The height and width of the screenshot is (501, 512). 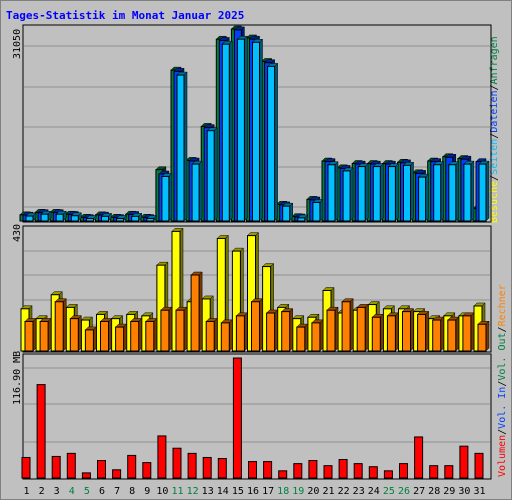 What do you see at coordinates (359, 491) in the screenshot?
I see `day-label-23: 23` at bounding box center [359, 491].